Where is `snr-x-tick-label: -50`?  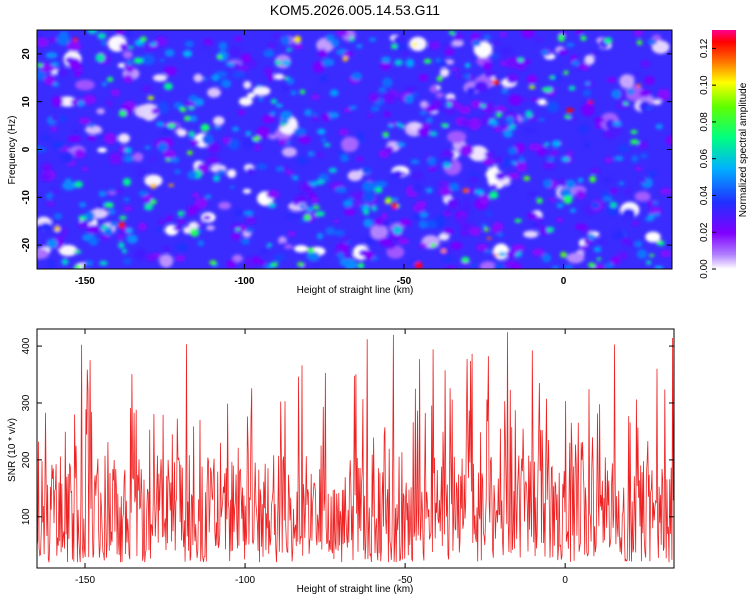 snr-x-tick-label: -50 is located at coordinates (405, 580).